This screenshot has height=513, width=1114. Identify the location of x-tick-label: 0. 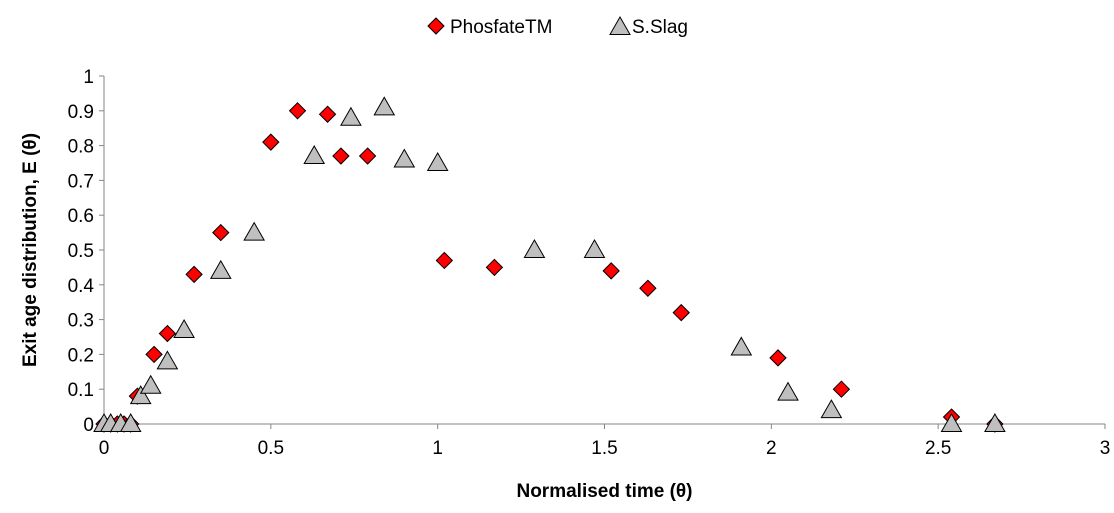
(104, 448).